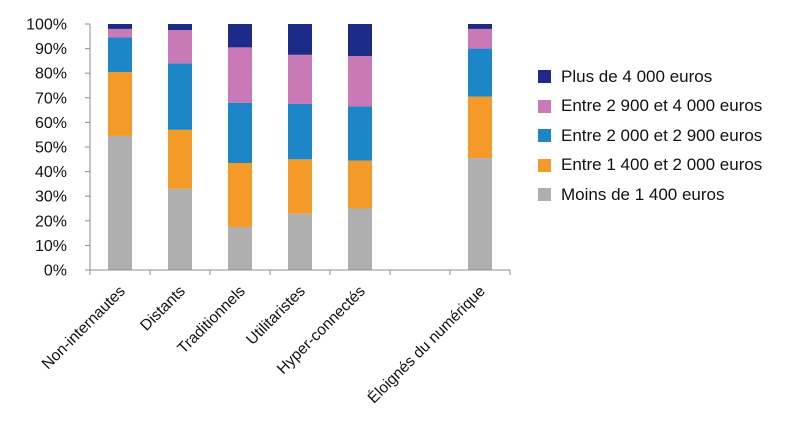 This screenshot has height=447, width=807. What do you see at coordinates (51, 49) in the screenshot?
I see `y-tick-label: 90%` at bounding box center [51, 49].